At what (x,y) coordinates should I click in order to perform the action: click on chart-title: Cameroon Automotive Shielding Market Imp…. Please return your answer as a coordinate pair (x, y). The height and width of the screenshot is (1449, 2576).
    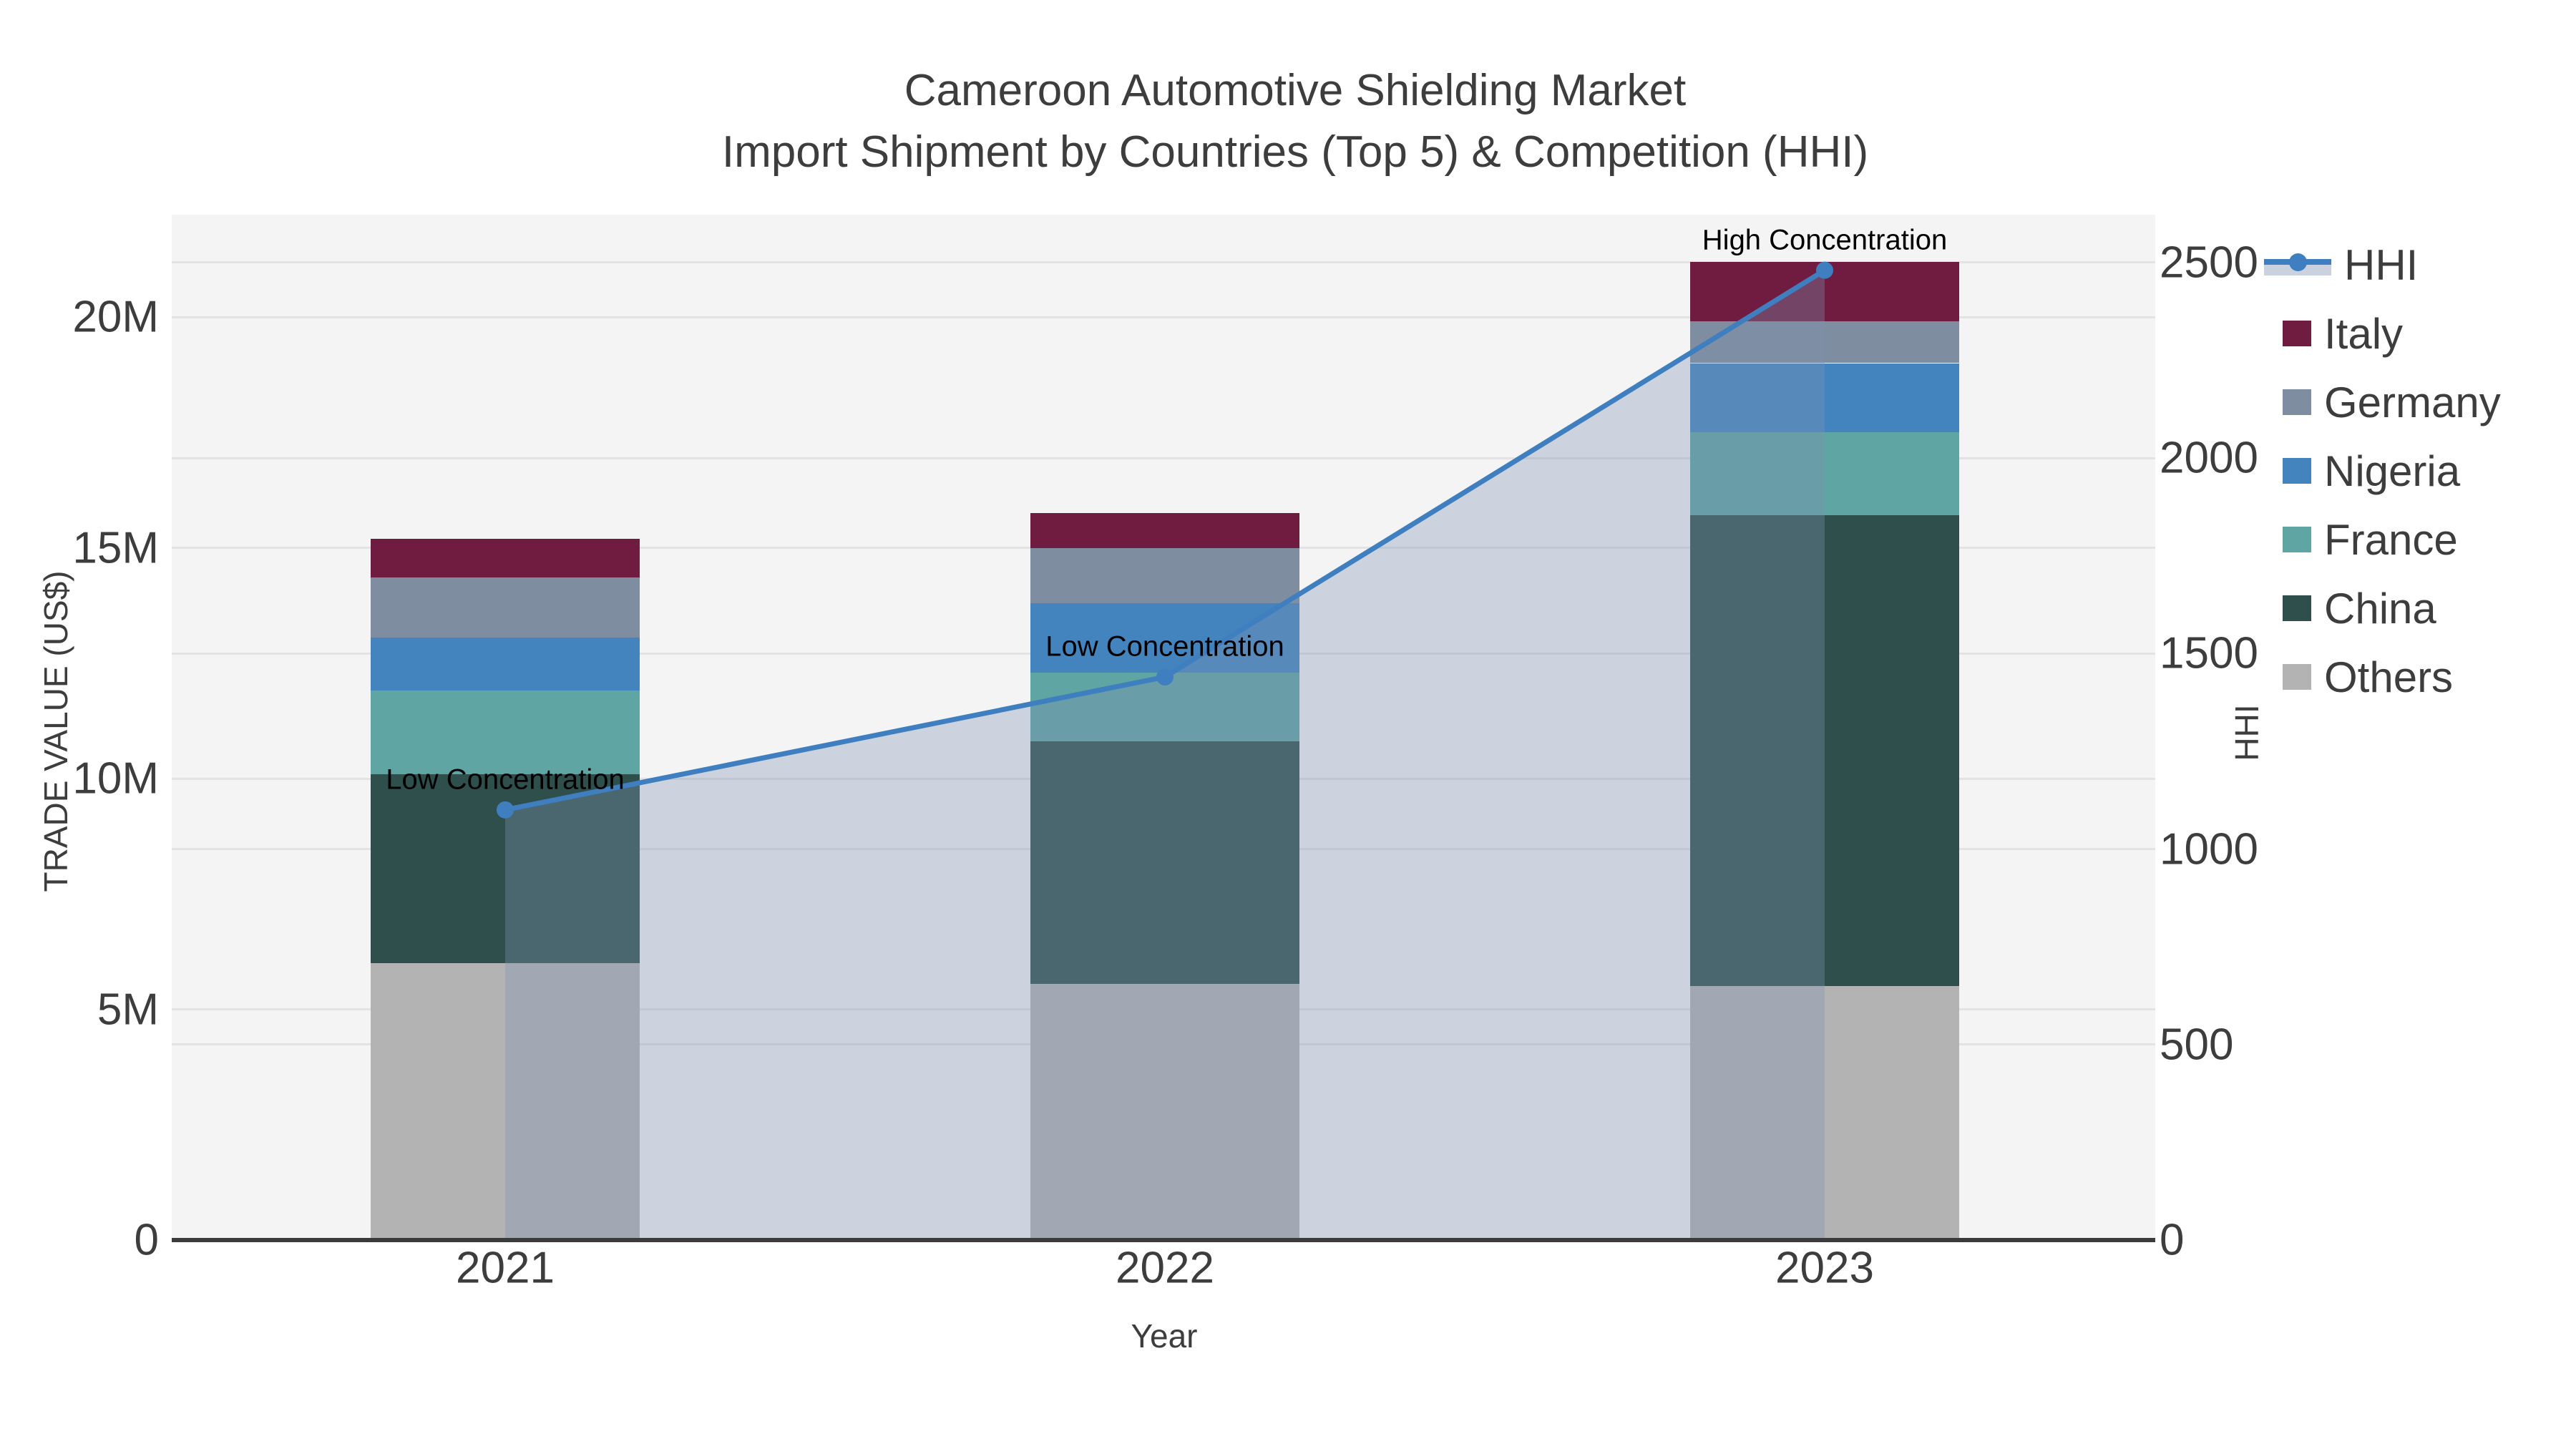
    Looking at the image, I should click on (1295, 122).